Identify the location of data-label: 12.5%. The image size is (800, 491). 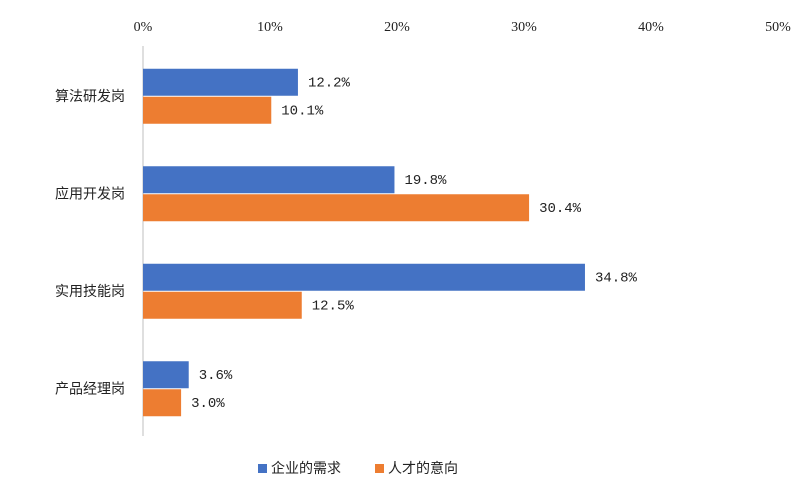
(333, 306).